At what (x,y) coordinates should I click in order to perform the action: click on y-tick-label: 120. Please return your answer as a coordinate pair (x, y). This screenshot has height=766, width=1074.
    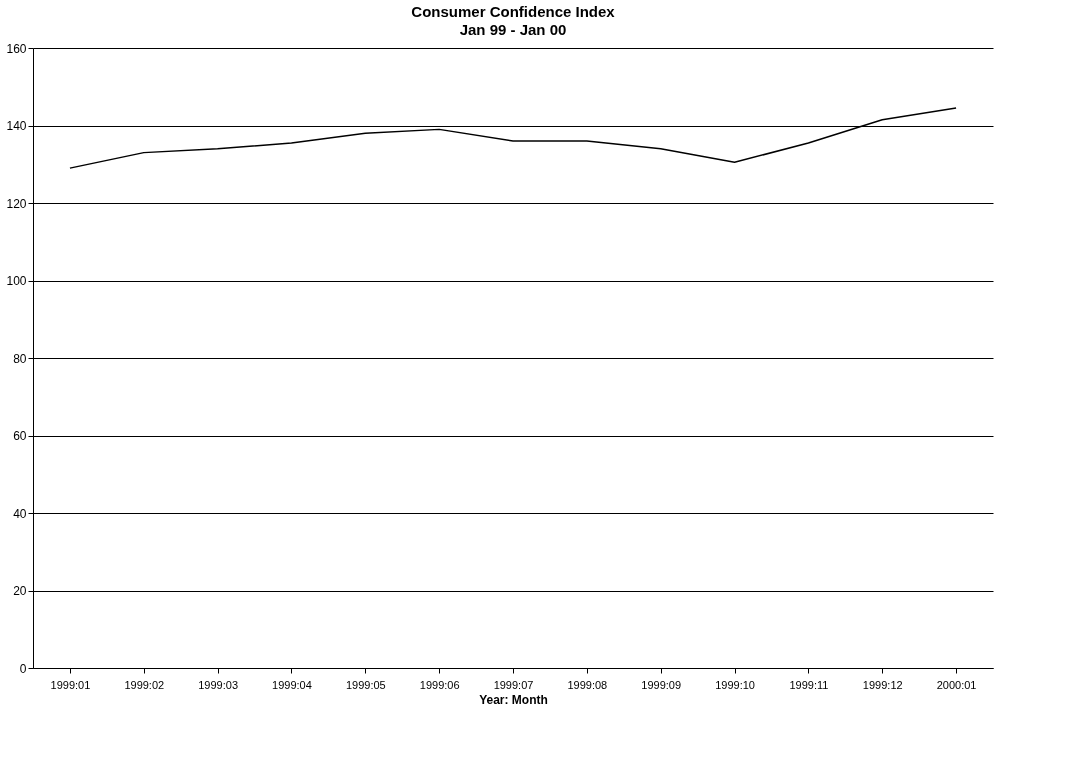
    Looking at the image, I should click on (16, 203).